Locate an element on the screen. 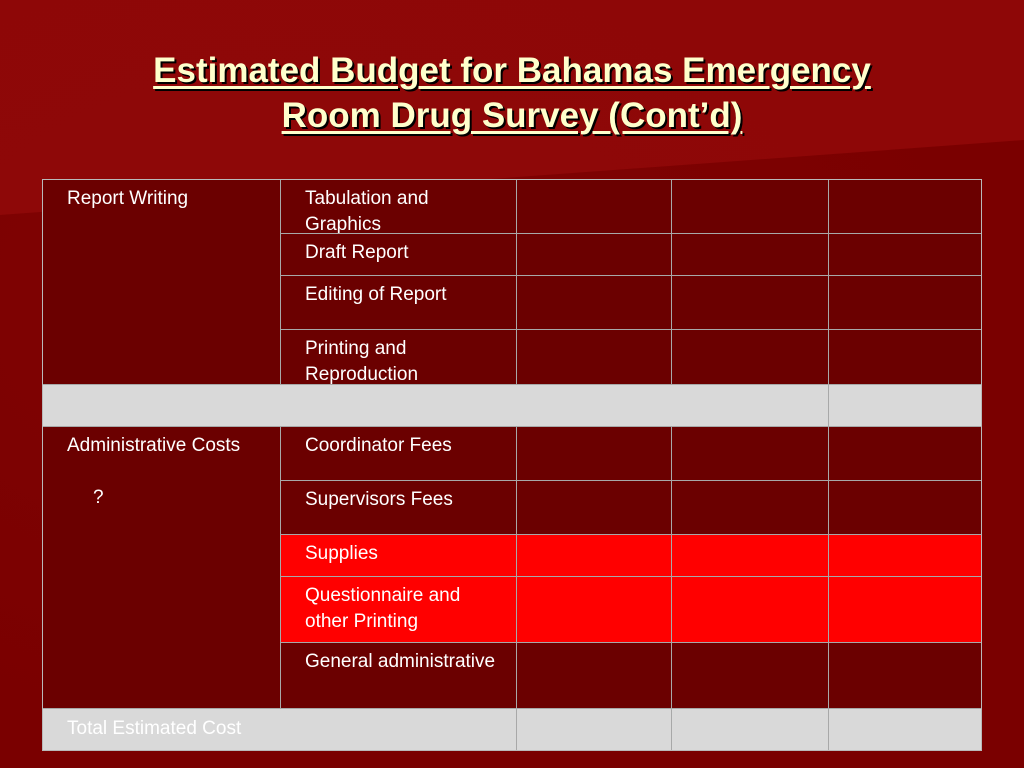 This screenshot has height=768, width=1024. item-supervisors-fees: Supervisors Fees is located at coordinates (399, 508).